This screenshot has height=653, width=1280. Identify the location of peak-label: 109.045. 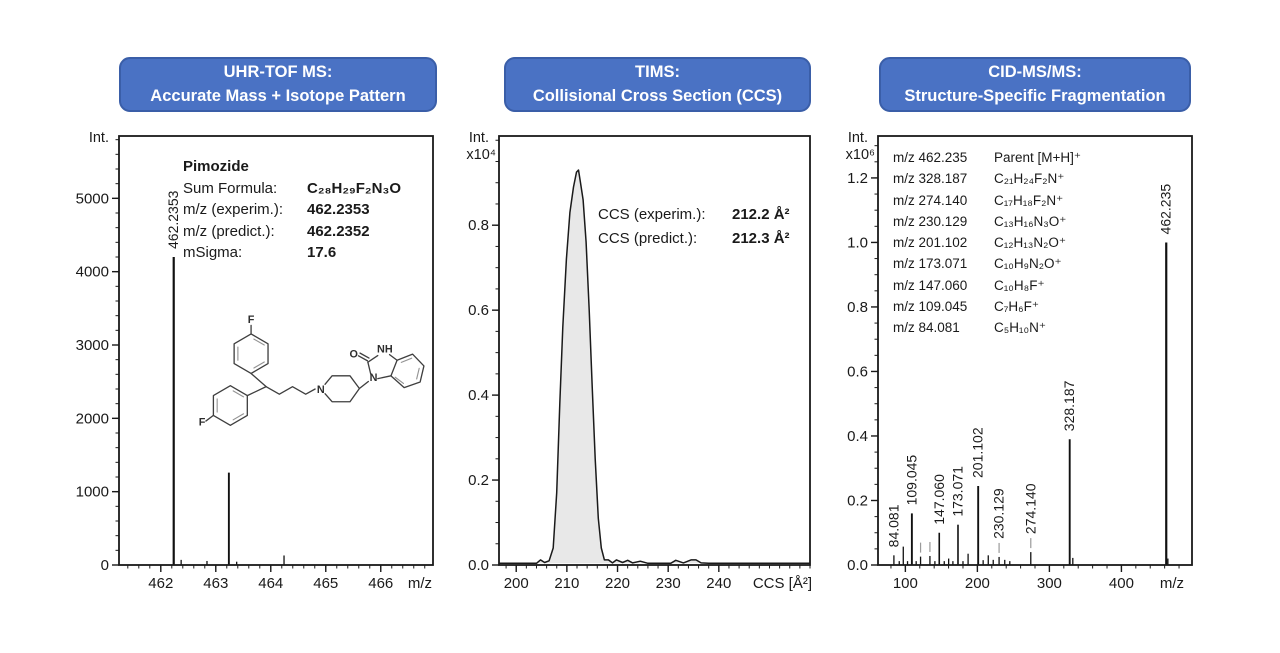
(911, 480).